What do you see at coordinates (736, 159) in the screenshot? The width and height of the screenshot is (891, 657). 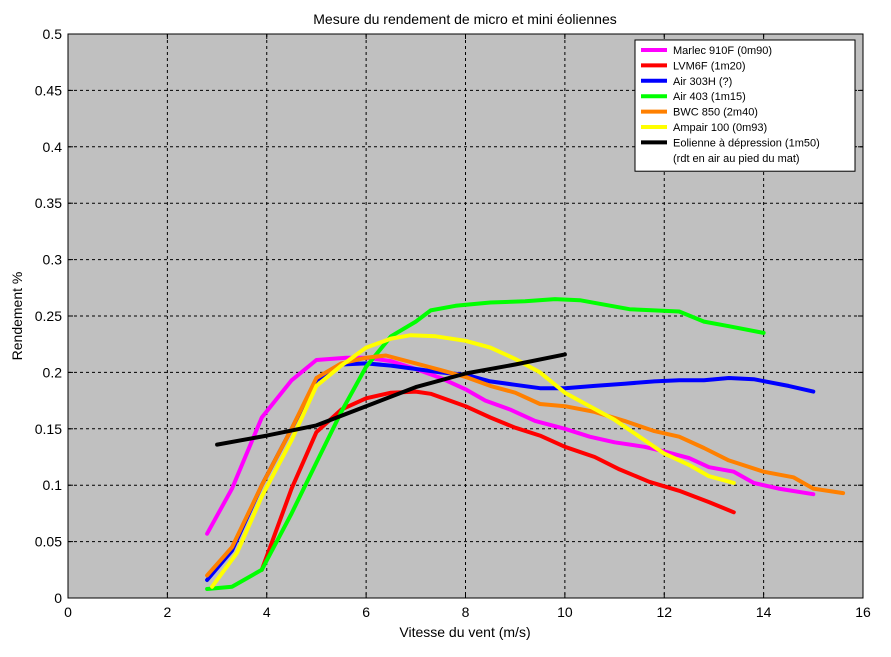 I see `legend-note: (rdt en air au pied du mat)` at bounding box center [736, 159].